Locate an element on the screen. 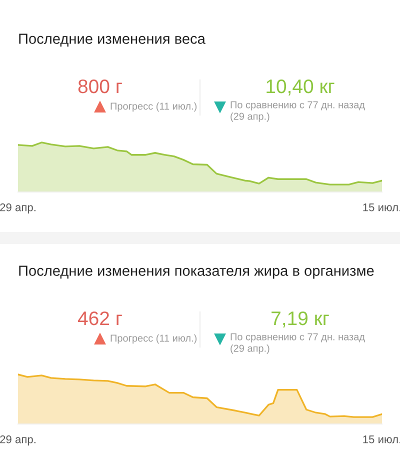 This screenshot has width=400, height=457. chart-title: Последние изменения веса is located at coordinates (112, 40).